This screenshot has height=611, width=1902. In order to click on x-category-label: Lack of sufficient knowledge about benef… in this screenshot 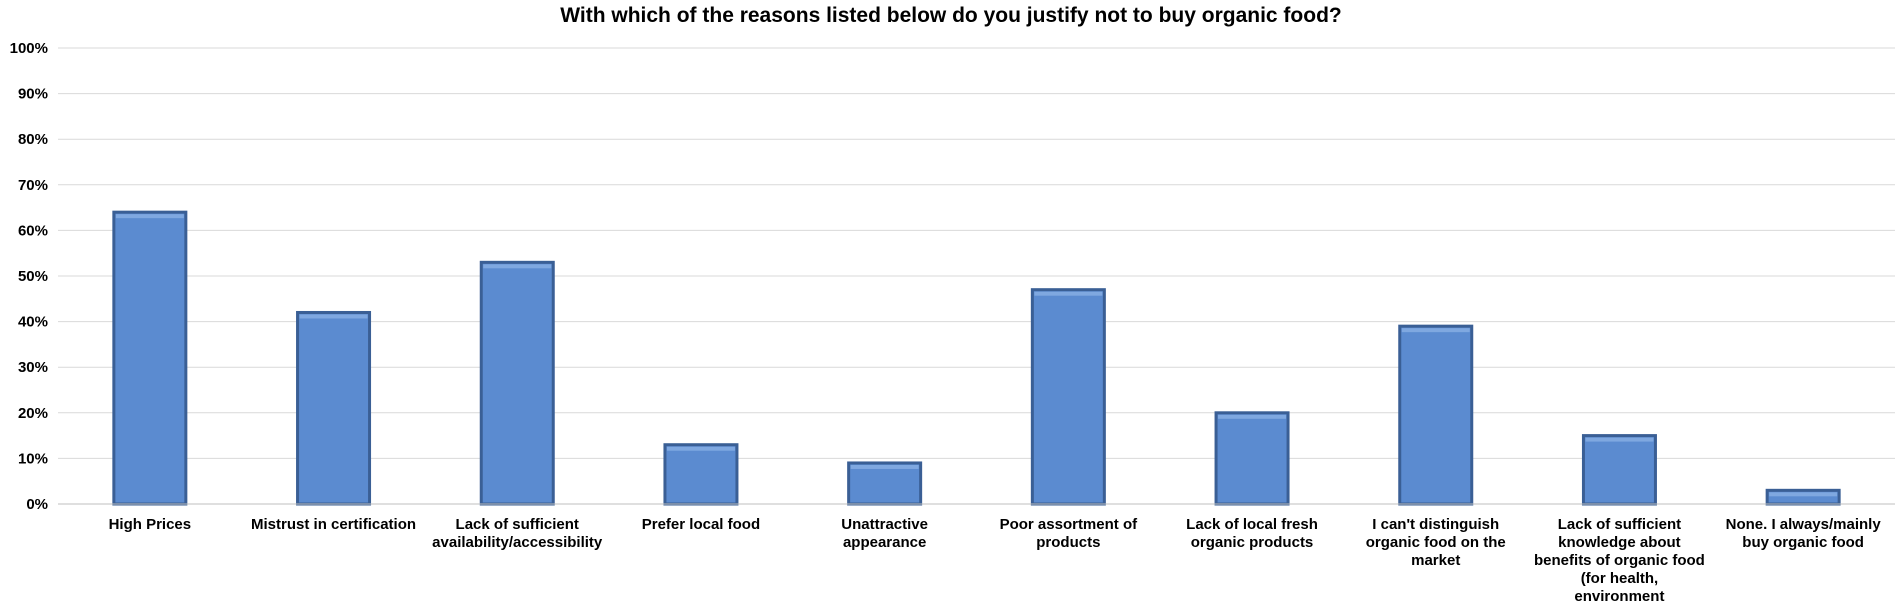, I will do `click(1619, 560)`.